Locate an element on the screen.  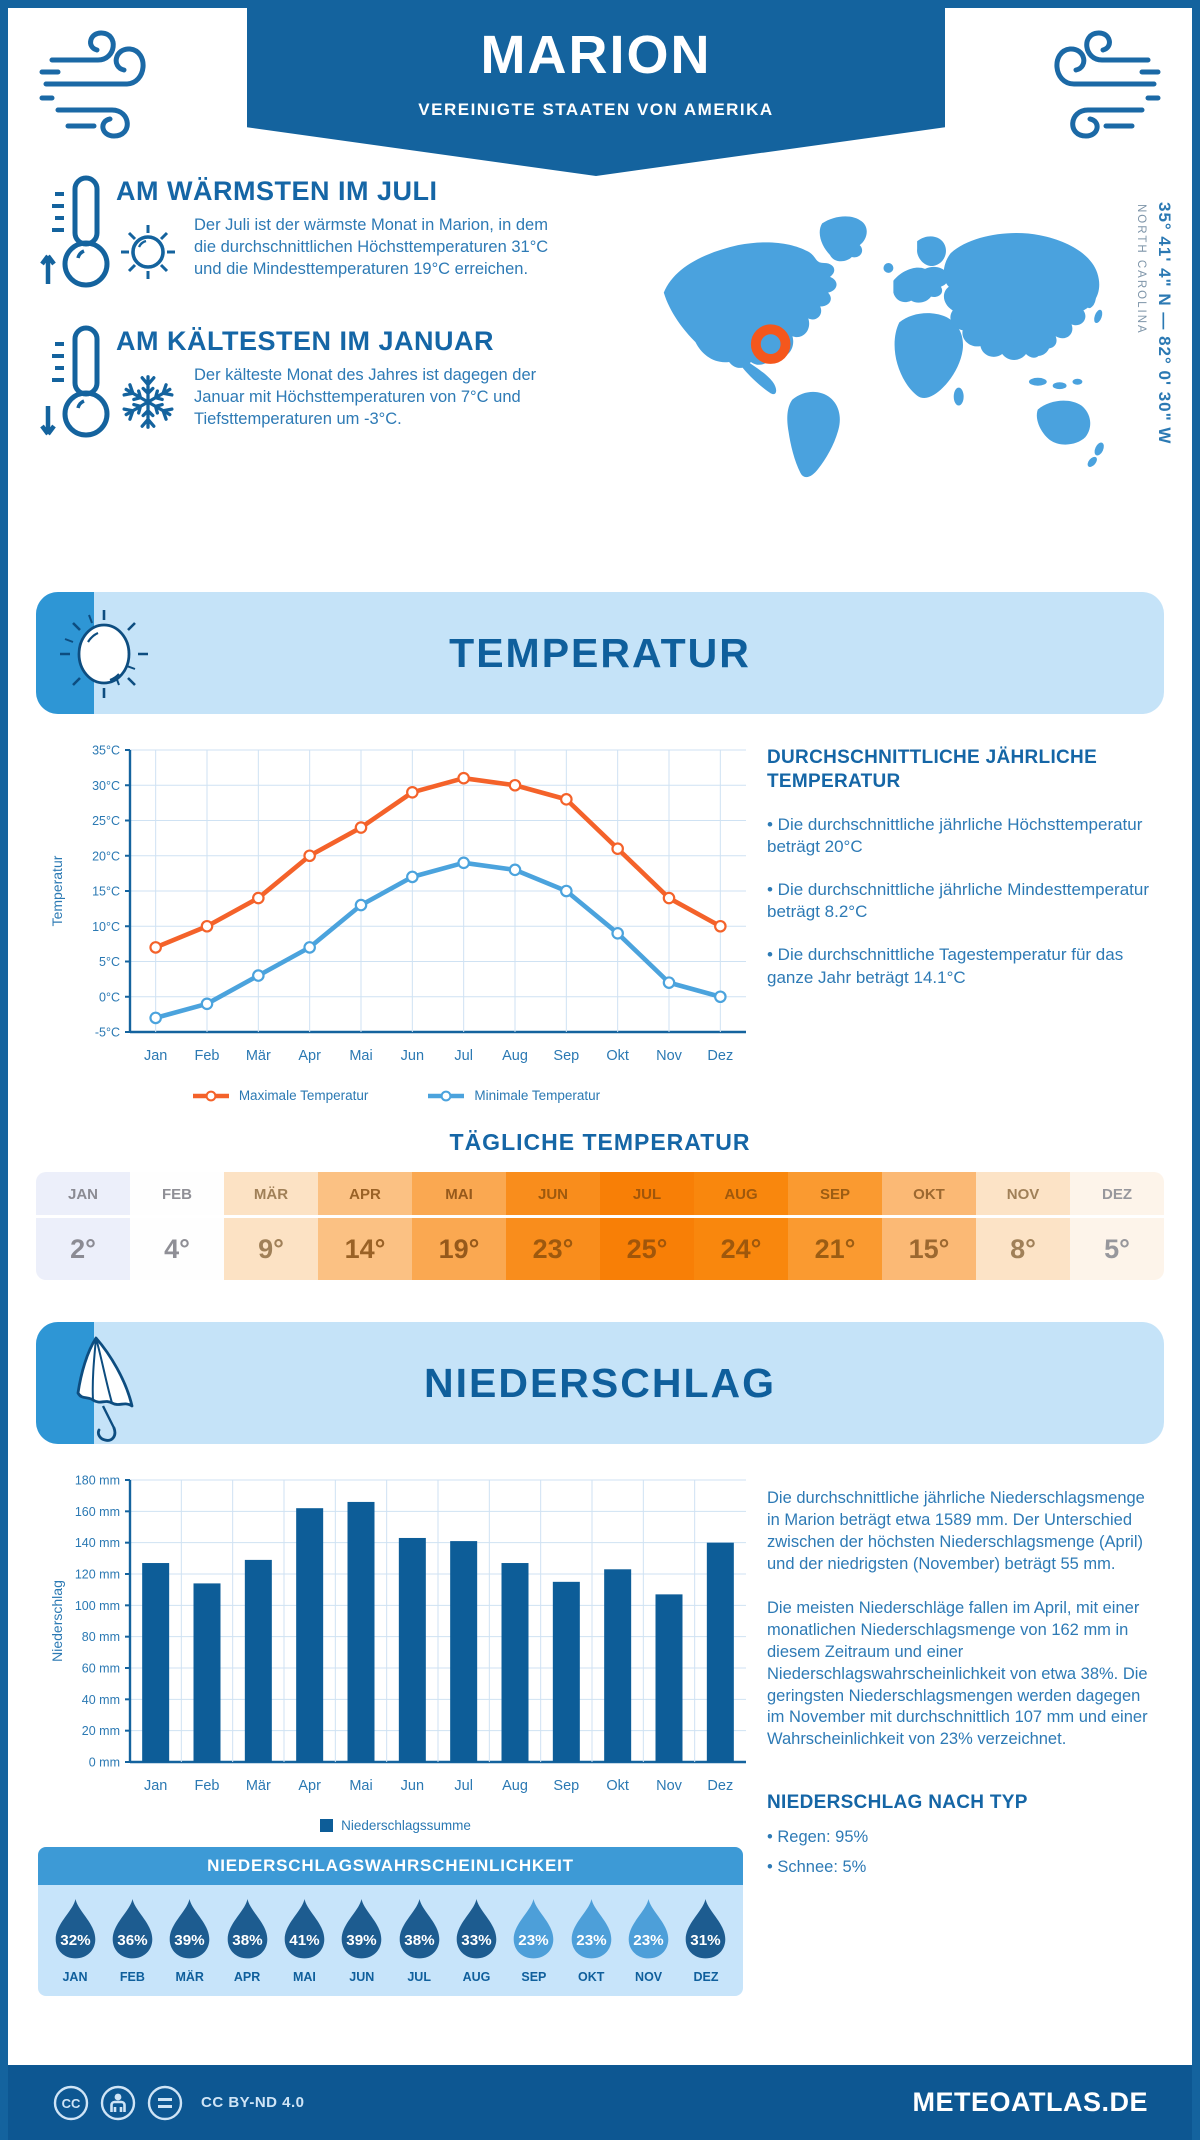
month-label: JAN is located at coordinates (83, 1195).